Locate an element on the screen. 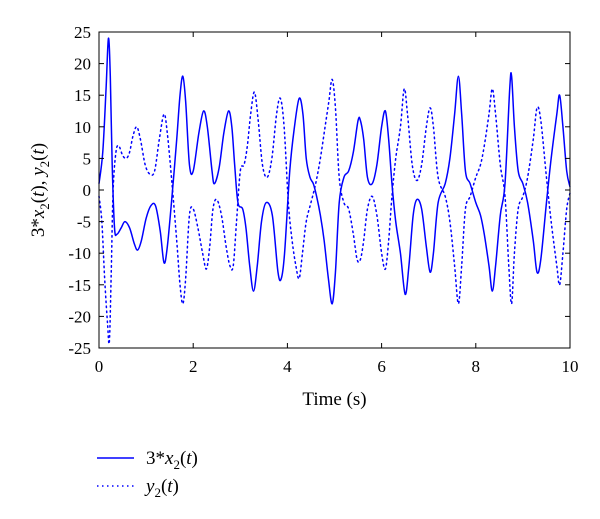 The width and height of the screenshot is (600, 519). y-tick-label: 25 is located at coordinates (82, 32).